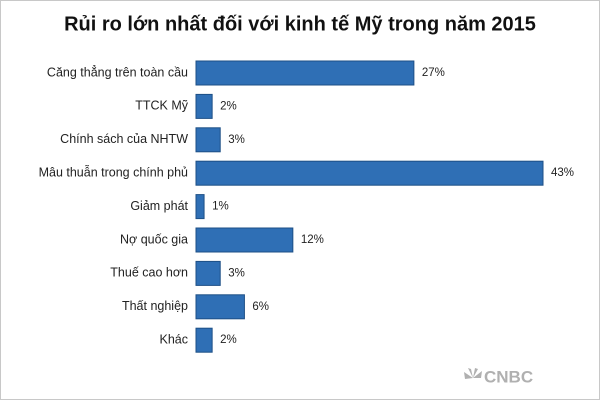  What do you see at coordinates (174, 339) in the screenshot?
I see `category-label: Khác` at bounding box center [174, 339].